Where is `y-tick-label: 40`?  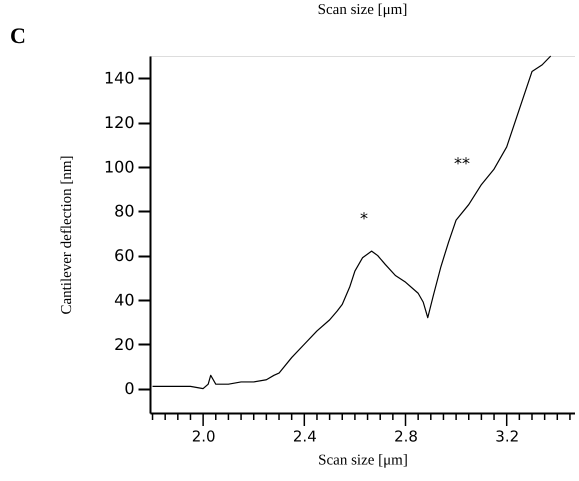 y-tick-label: 40 is located at coordinates (124, 300).